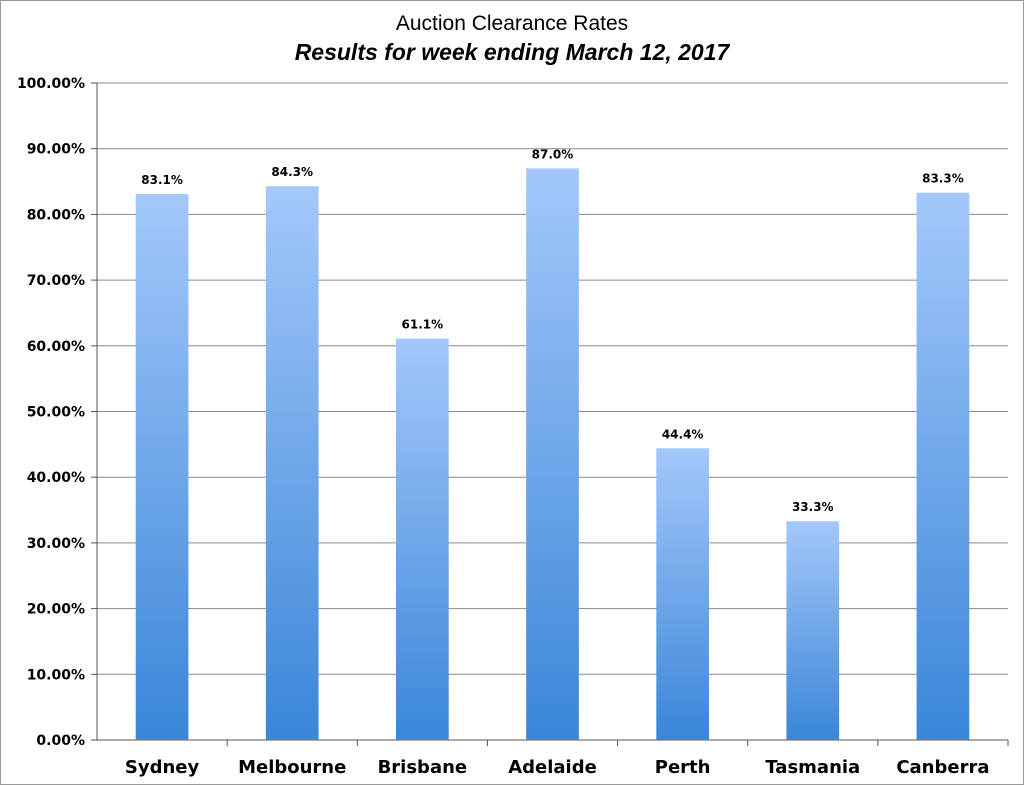 The image size is (1024, 785). What do you see at coordinates (683, 434) in the screenshot?
I see `data-label: 44.4%` at bounding box center [683, 434].